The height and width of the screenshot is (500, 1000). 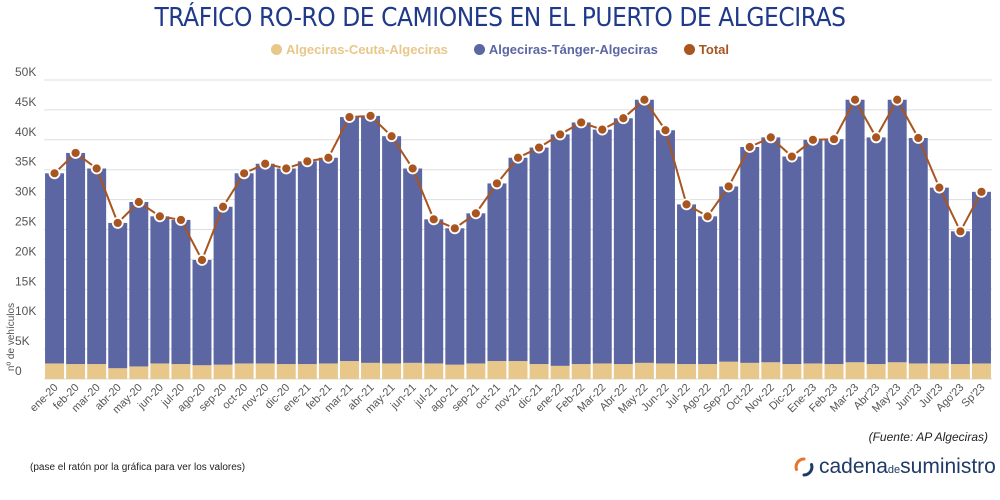 I want to click on legend-item-ceuta: Algeciras-Ceuta-Algeciras, so click(x=359, y=49).